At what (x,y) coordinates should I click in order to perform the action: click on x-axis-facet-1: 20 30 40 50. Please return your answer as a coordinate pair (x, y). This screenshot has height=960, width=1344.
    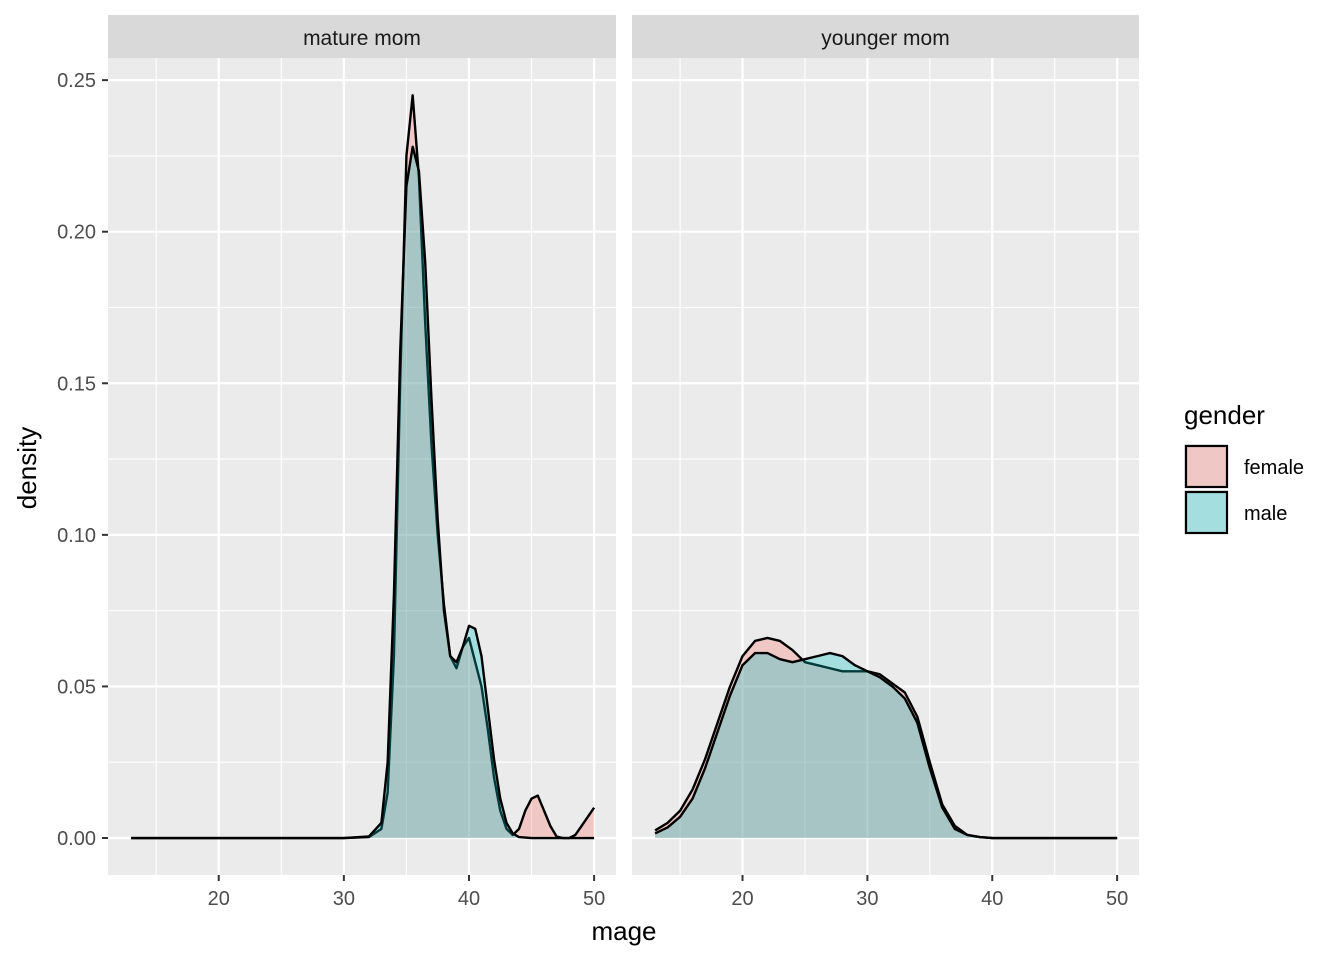
    Looking at the image, I should click on (406, 892).